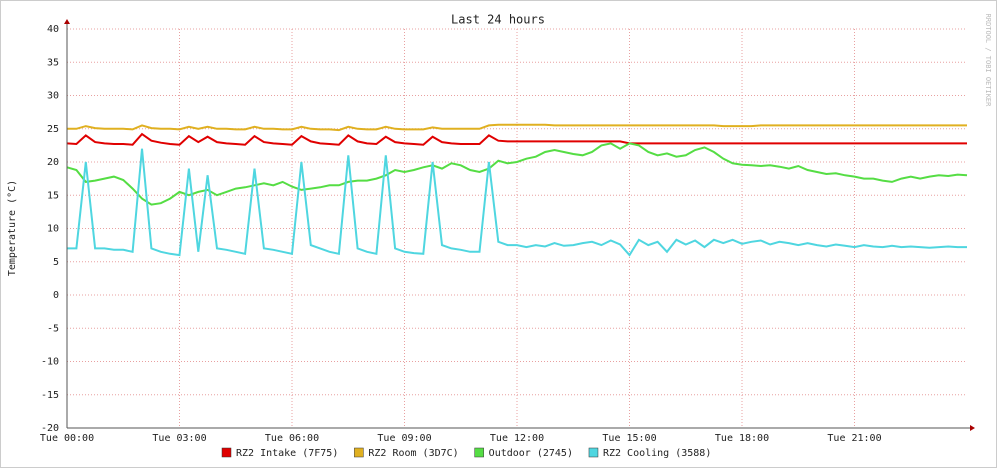 The image size is (997, 468). Describe the element at coordinates (742, 438) in the screenshot. I see `x-tick-label: Tue 18:00` at that location.